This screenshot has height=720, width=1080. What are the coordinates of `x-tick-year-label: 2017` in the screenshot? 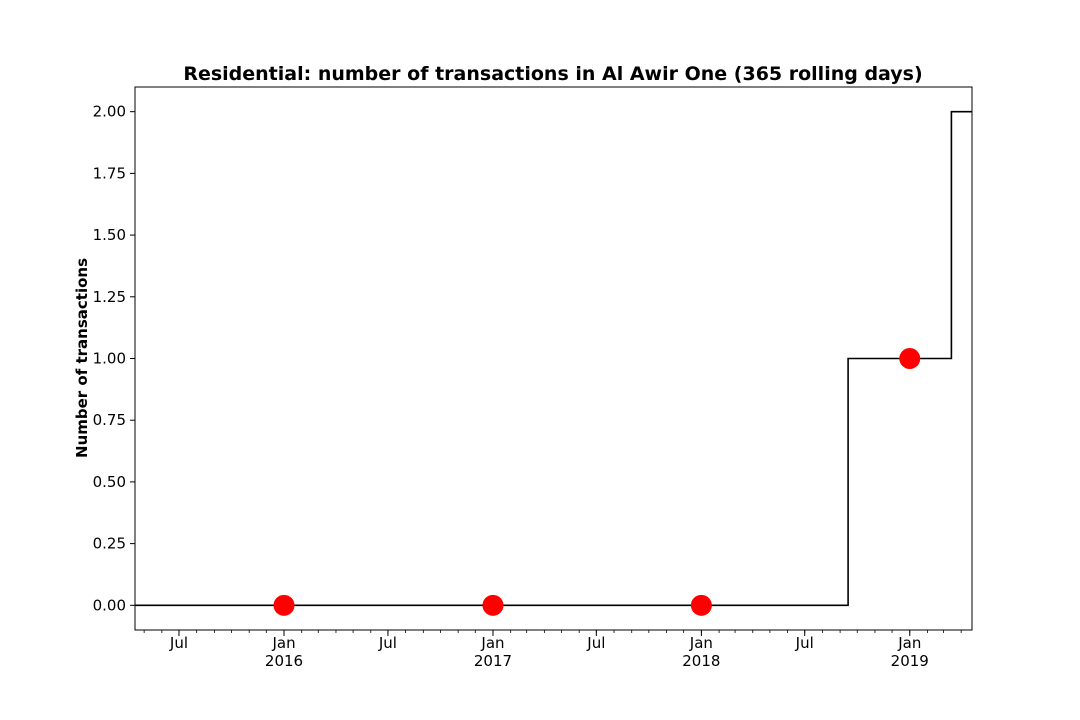 It's located at (493, 661).